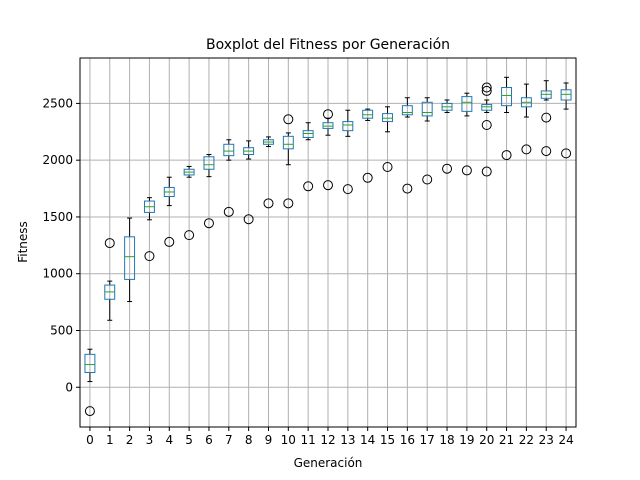 This screenshot has height=480, width=640. Describe the element at coordinates (90, 440) in the screenshot. I see `x-tick-label: 0` at that location.